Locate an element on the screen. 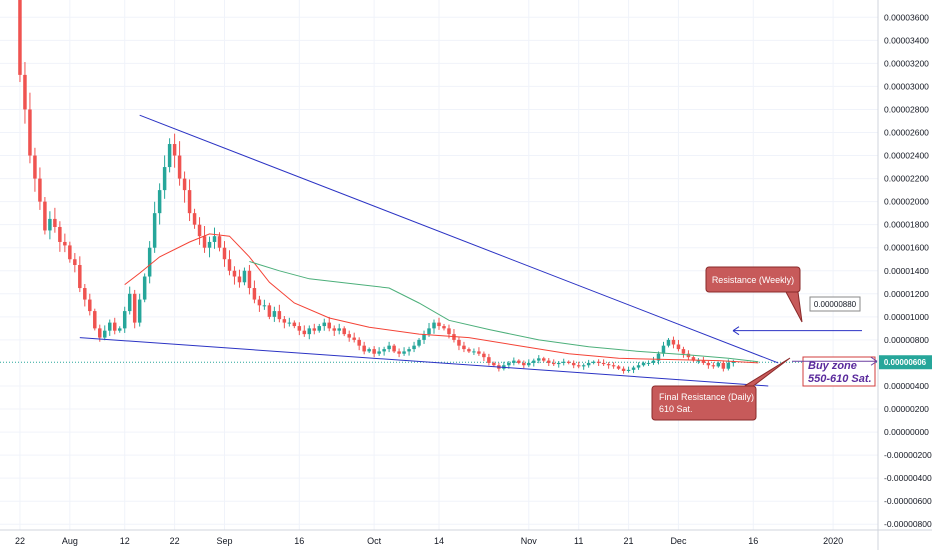 This screenshot has width=932, height=555. y-tick-label: 0.00001000 is located at coordinates (906, 317).